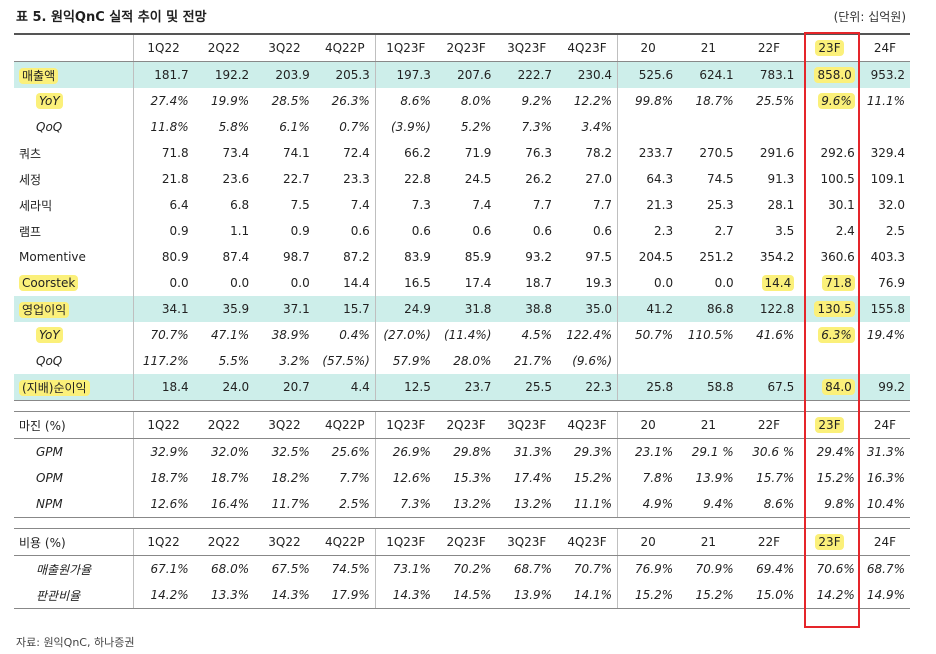 This screenshot has width=936, height=654. Describe the element at coordinates (777, 153) in the screenshot. I see `cell-value: 291.6` at that location.